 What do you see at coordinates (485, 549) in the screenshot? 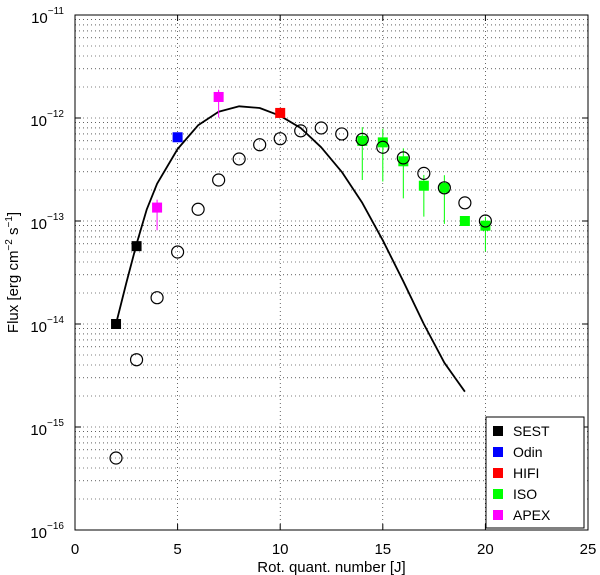
I see `x-tick-label: 20` at bounding box center [485, 549].